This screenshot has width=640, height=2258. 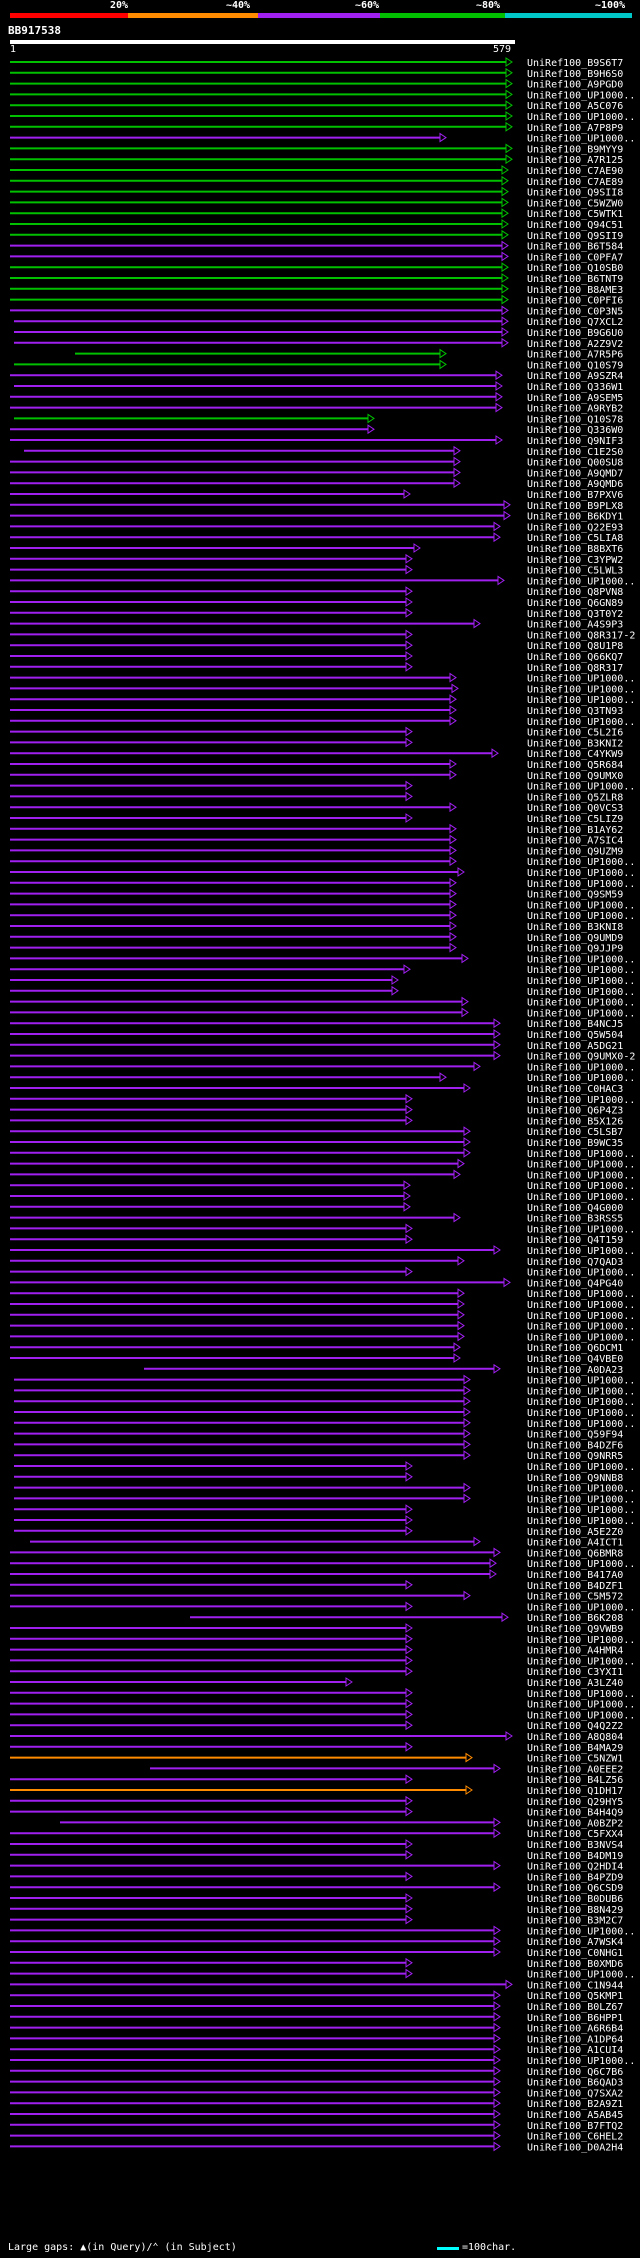 I want to click on hit-label: UniRef100_Q10S79, so click(x=575, y=365).